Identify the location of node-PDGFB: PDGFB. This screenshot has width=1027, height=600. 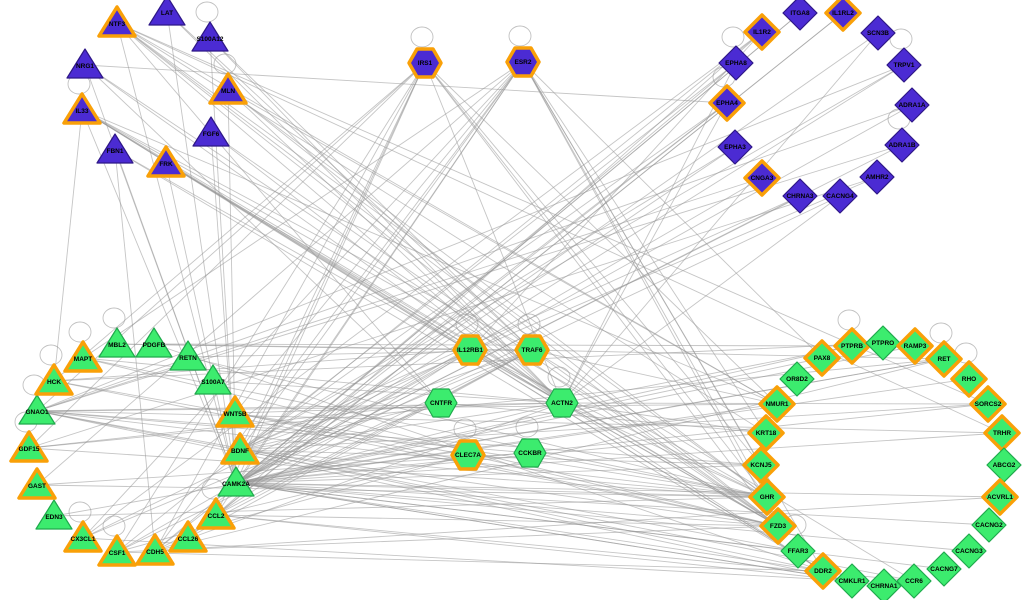
(154, 342).